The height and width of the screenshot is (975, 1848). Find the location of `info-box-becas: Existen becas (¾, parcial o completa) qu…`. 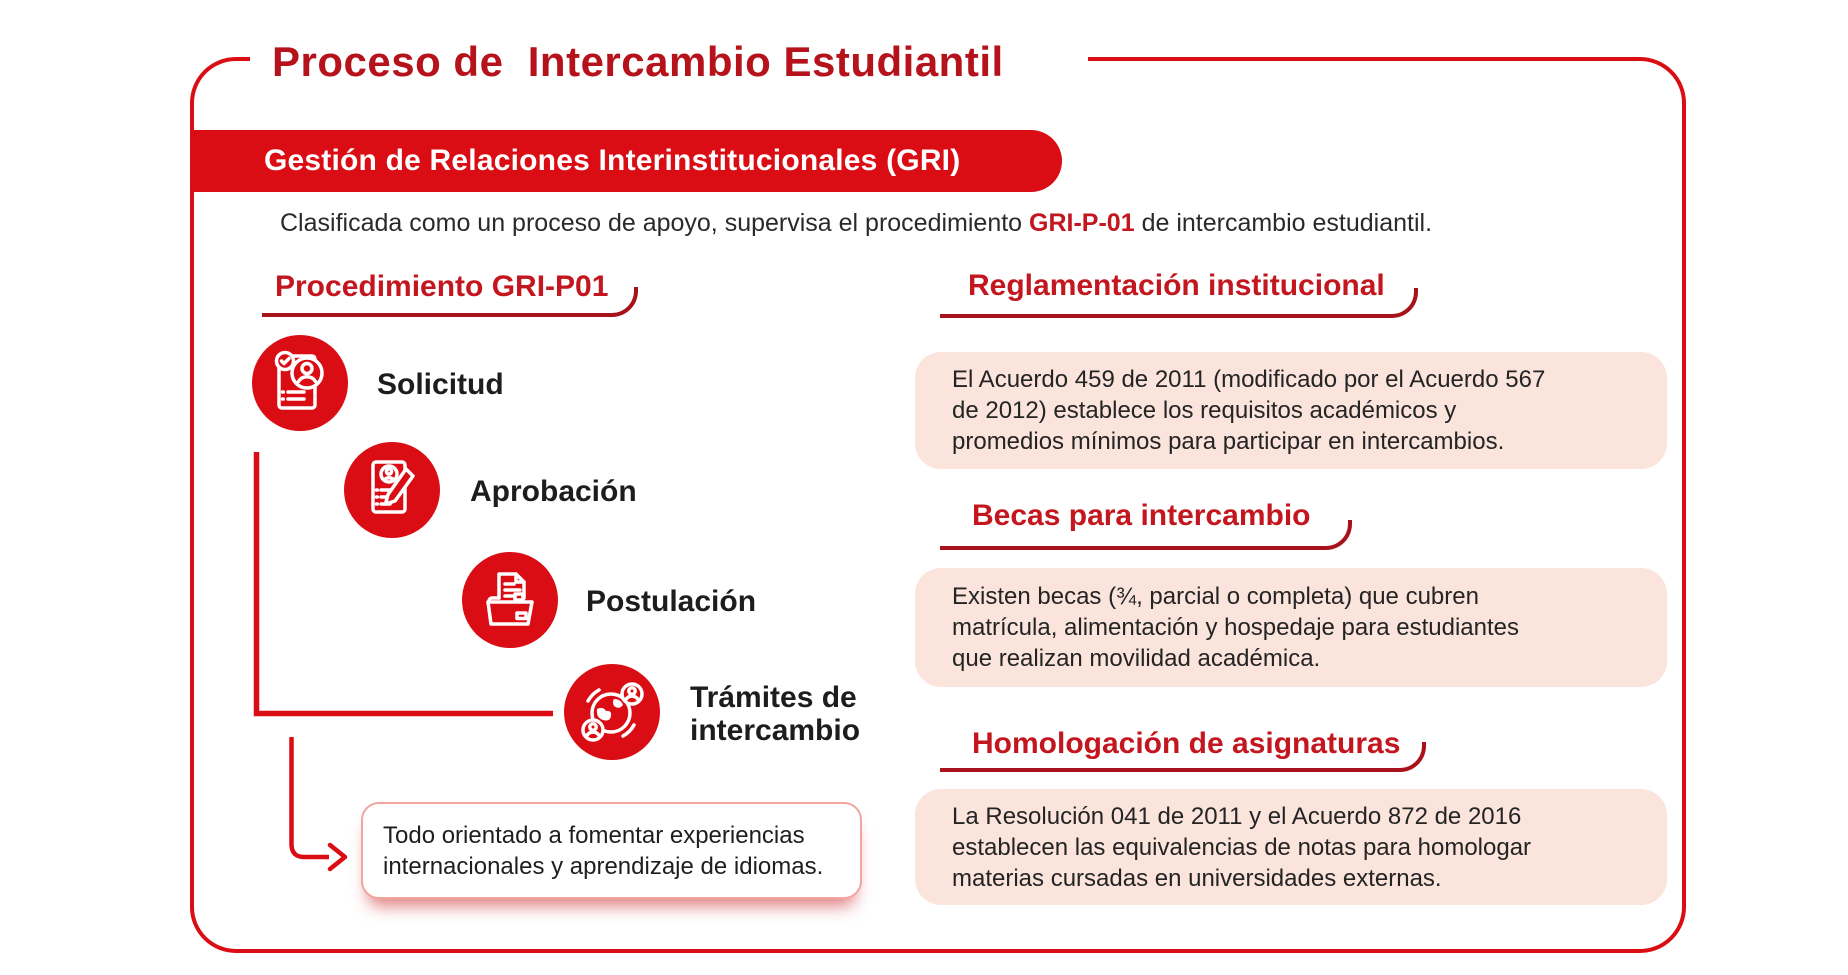

info-box-becas: Existen becas (¾, parcial o completa) qu… is located at coordinates (1291, 627).